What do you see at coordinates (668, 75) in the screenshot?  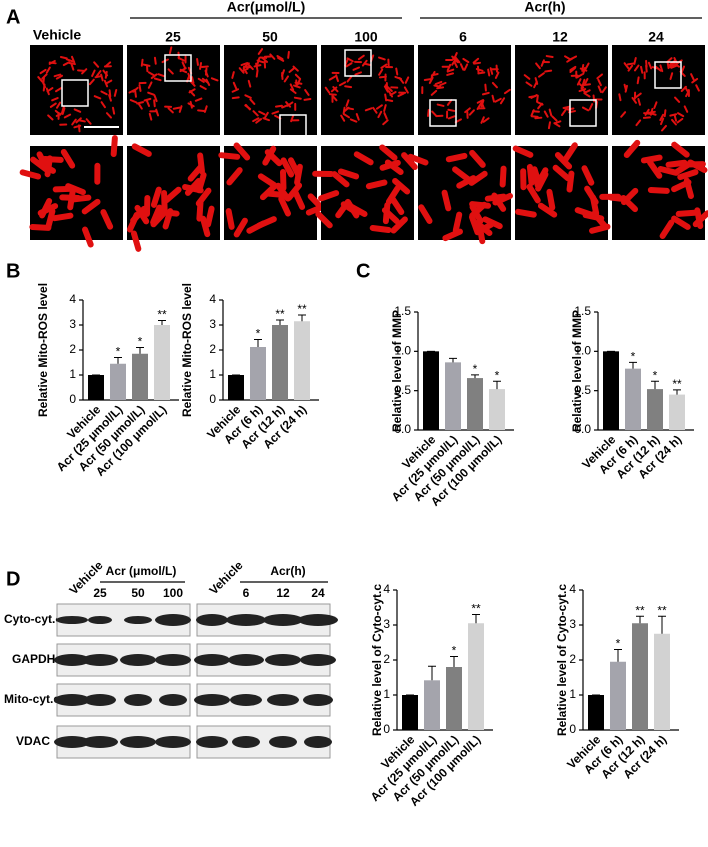 I see `inset-box` at bounding box center [668, 75].